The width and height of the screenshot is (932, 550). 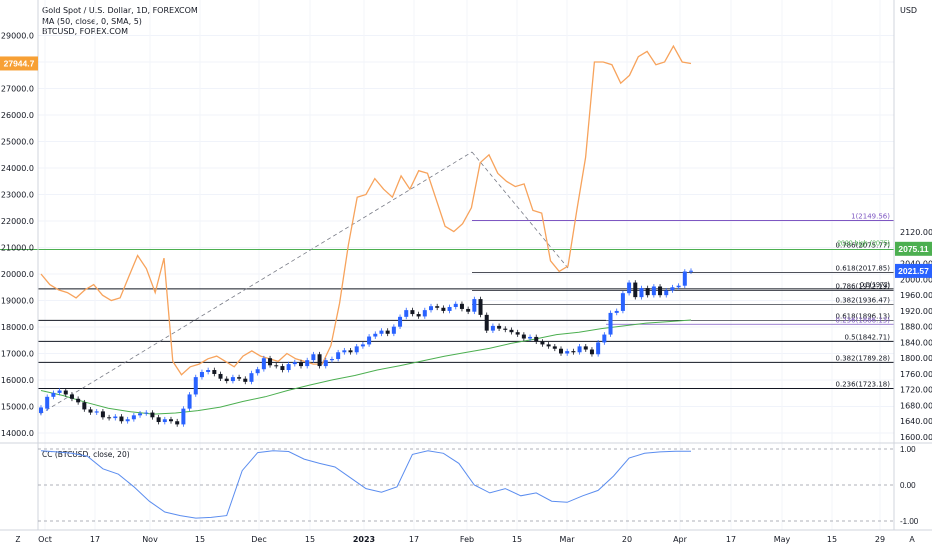 I want to click on gold-last-badge-bg, so click(x=913, y=270).